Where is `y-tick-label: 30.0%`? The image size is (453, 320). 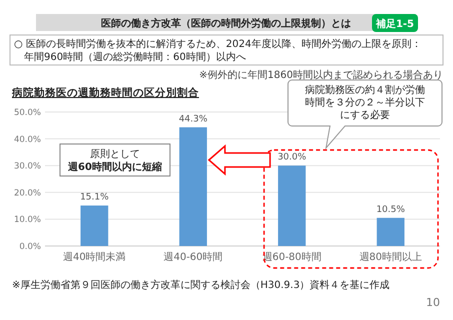 y-tick-label: 30.0% is located at coordinates (27, 167).